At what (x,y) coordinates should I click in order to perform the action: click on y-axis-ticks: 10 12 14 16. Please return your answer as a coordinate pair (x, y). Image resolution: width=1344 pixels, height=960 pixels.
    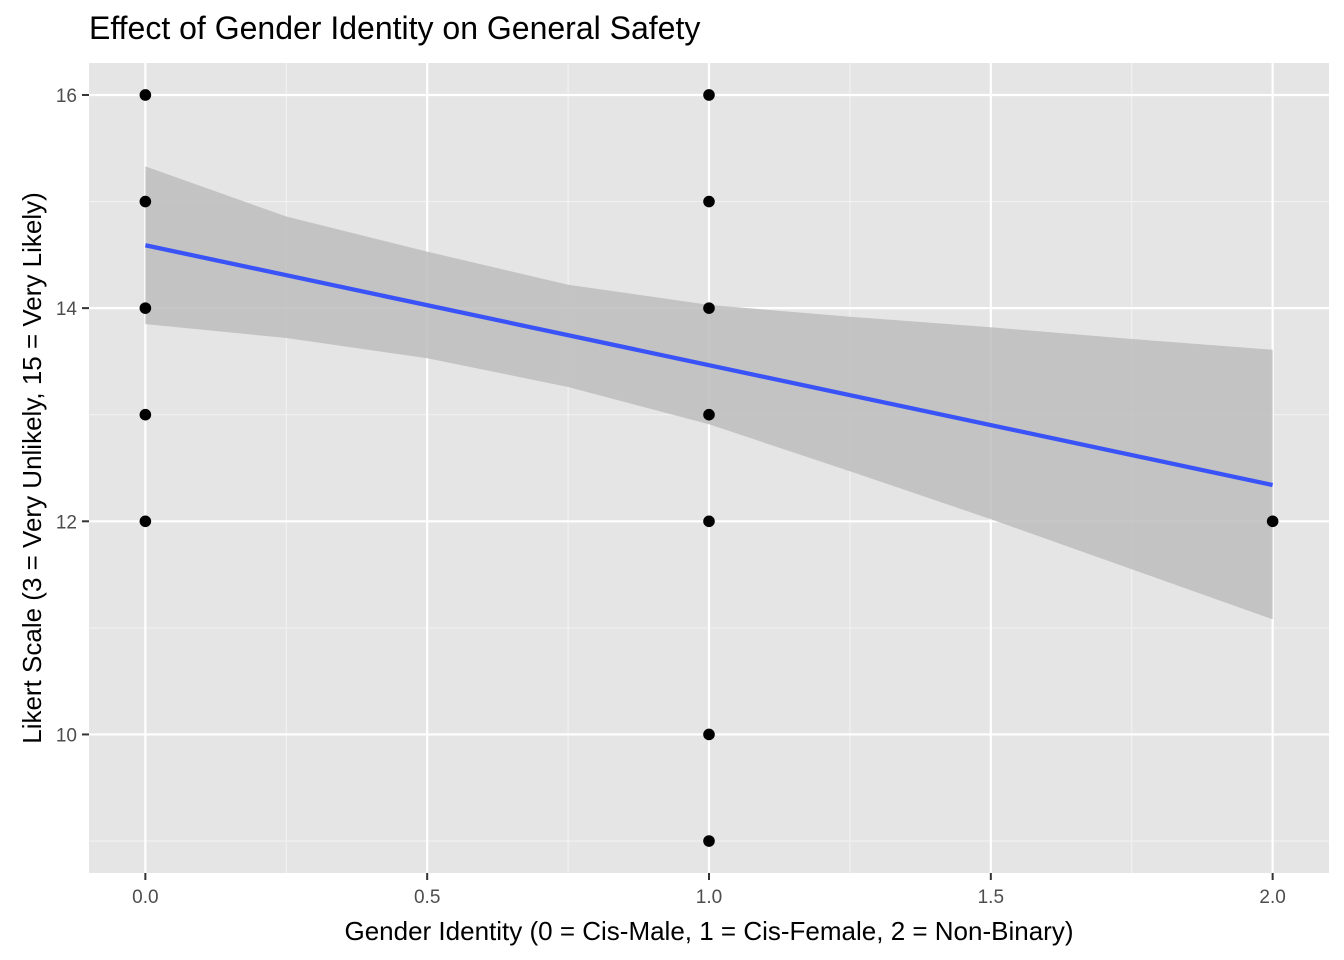
    Looking at the image, I should click on (72, 416).